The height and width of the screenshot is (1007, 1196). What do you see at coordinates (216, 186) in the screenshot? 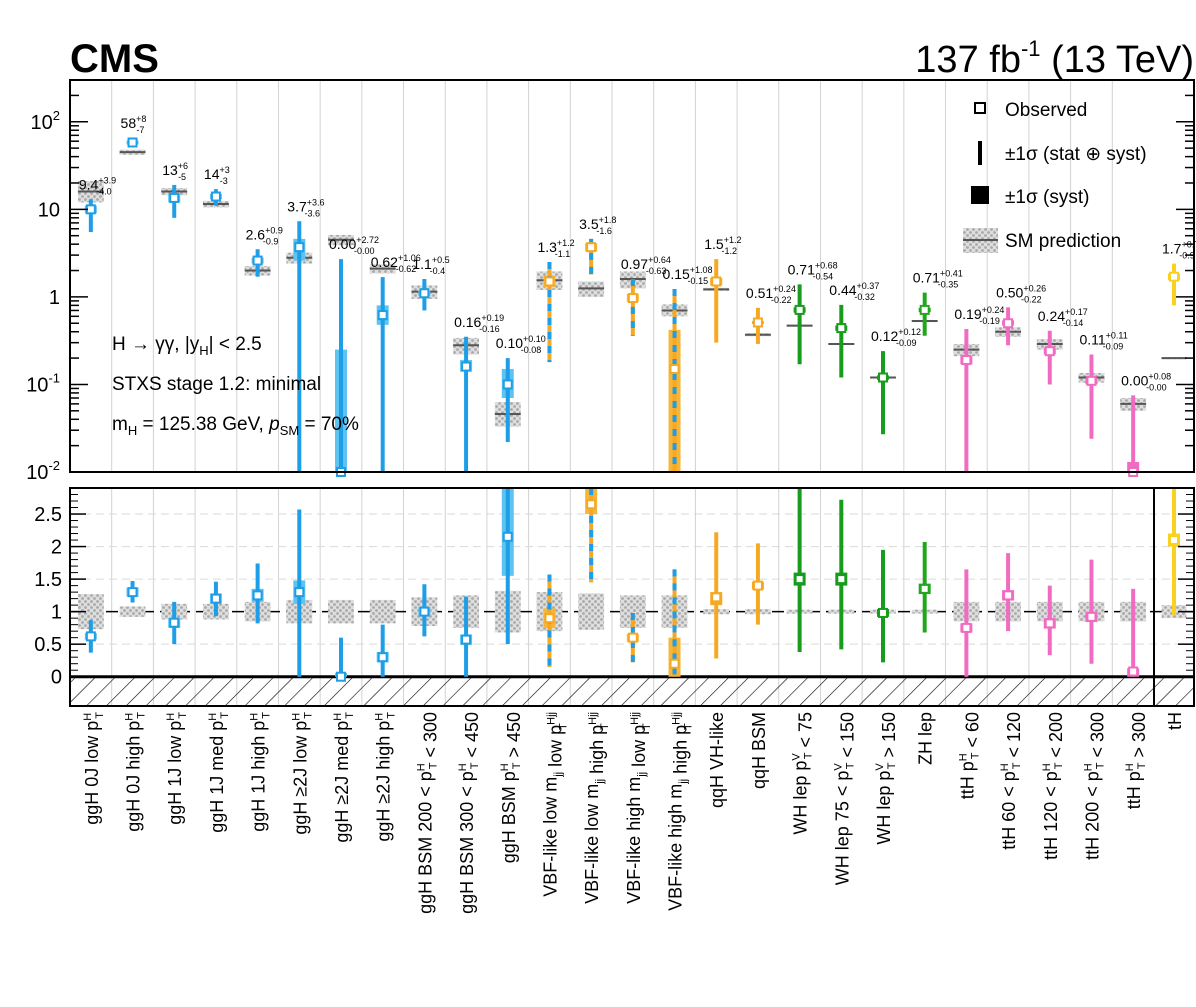
I see `bin-3: 14+3 -3` at bounding box center [216, 186].